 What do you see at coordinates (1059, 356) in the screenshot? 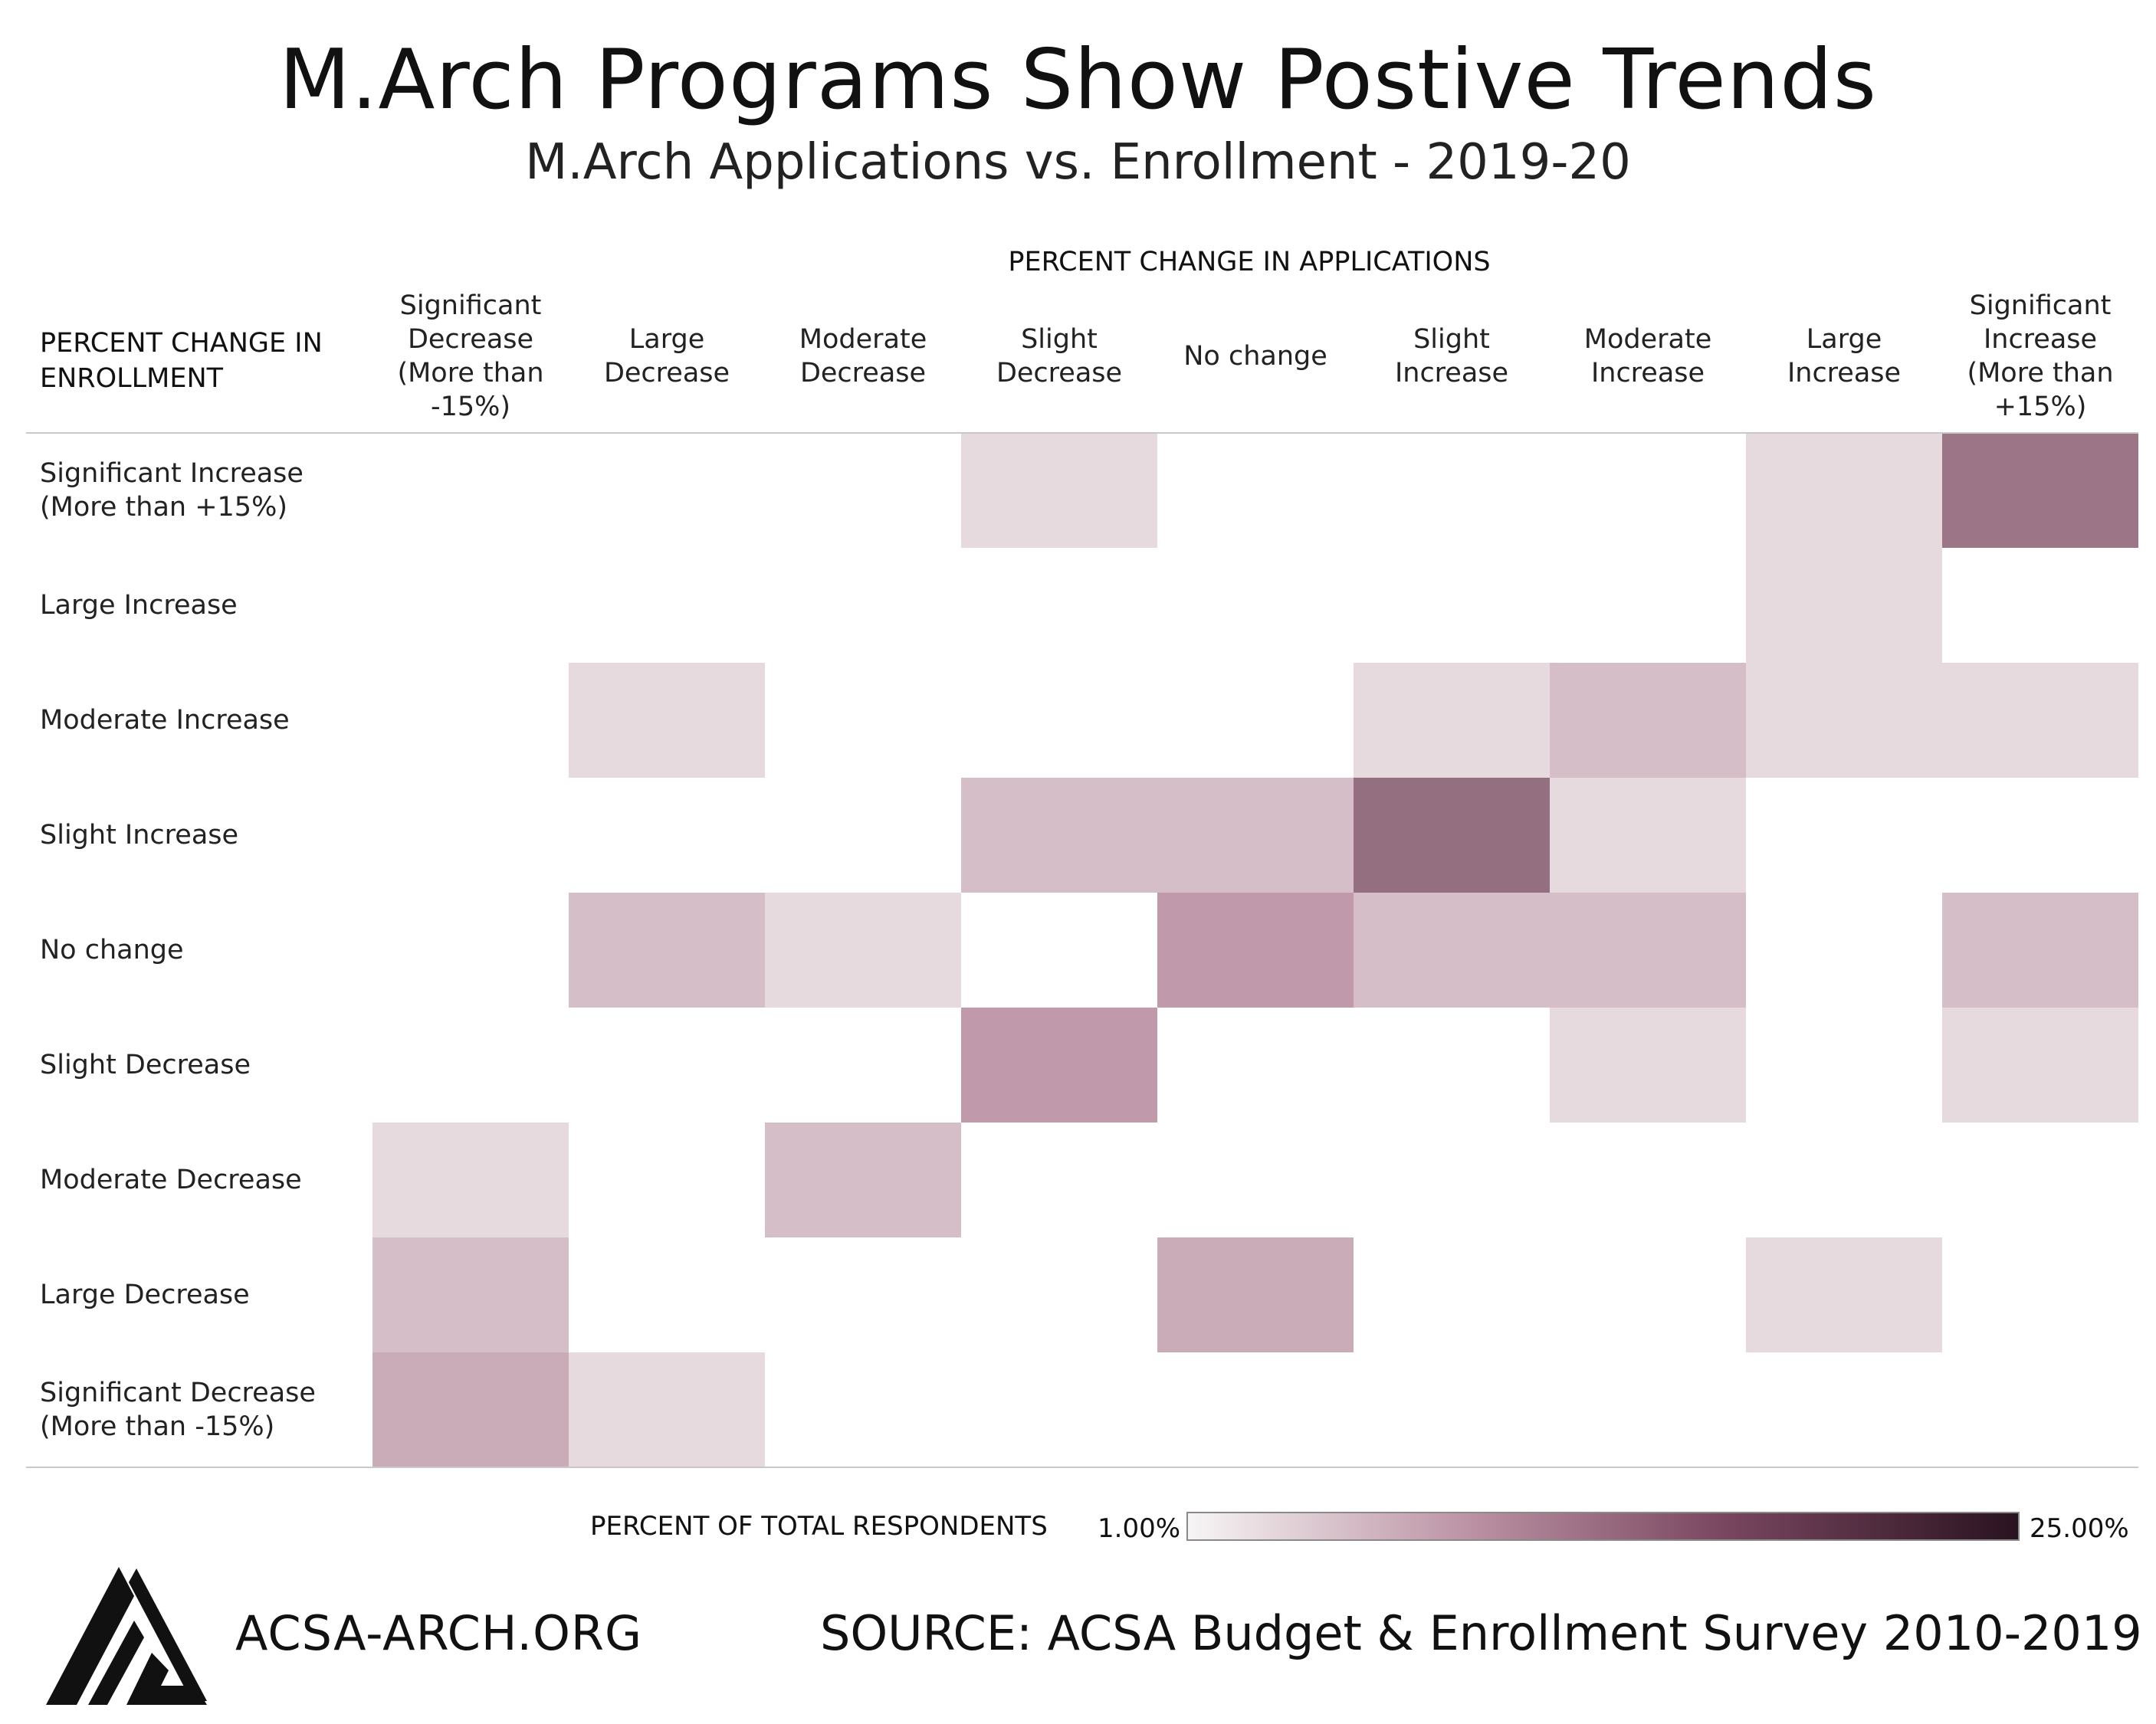
I see `column-header: Slight Decrease` at bounding box center [1059, 356].